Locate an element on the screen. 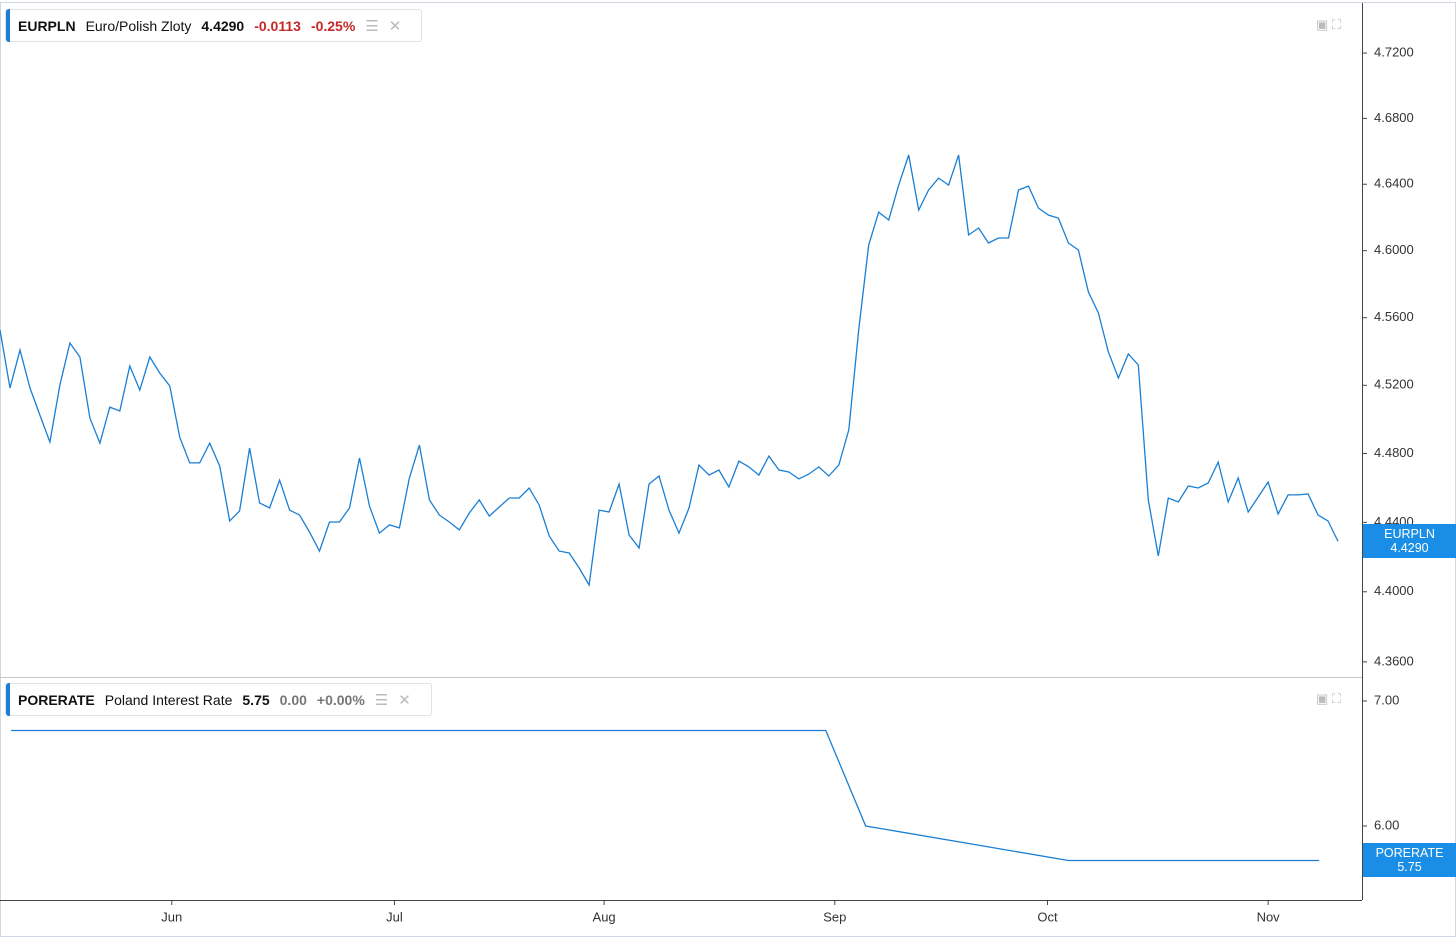 This screenshot has width=1456, height=939. series-line is located at coordinates (665, 795).